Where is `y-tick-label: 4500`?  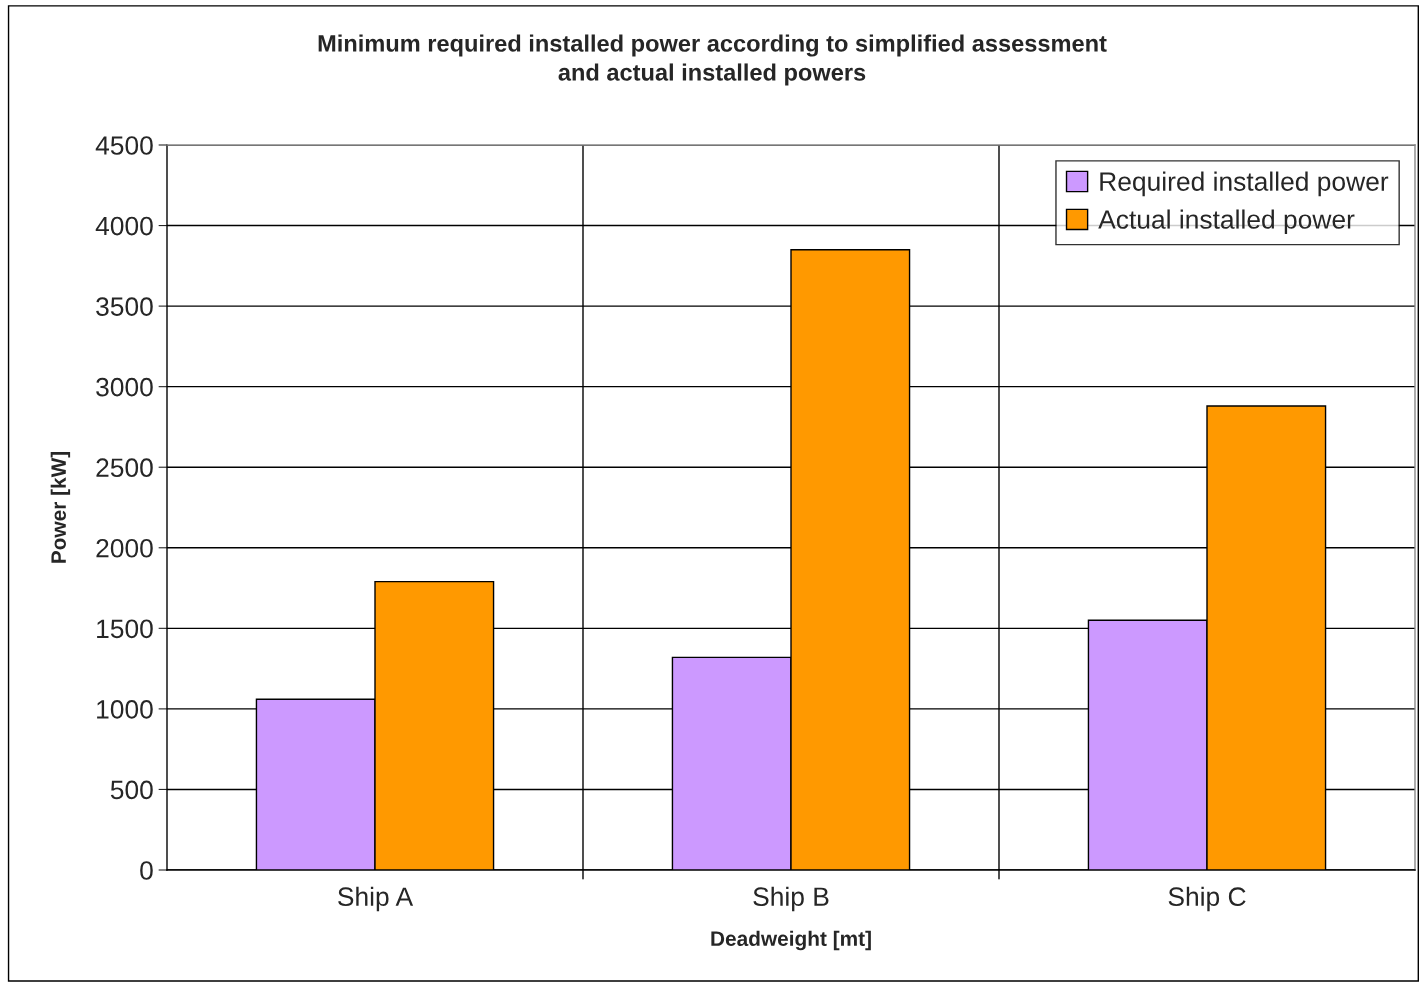 y-tick-label: 4500 is located at coordinates (124, 145).